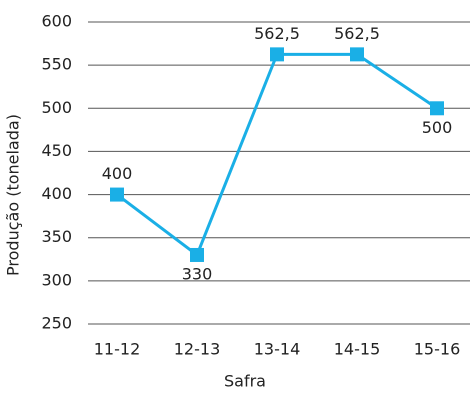 The width and height of the screenshot is (470, 401). I want to click on y-tick-label: 350, so click(56, 236).